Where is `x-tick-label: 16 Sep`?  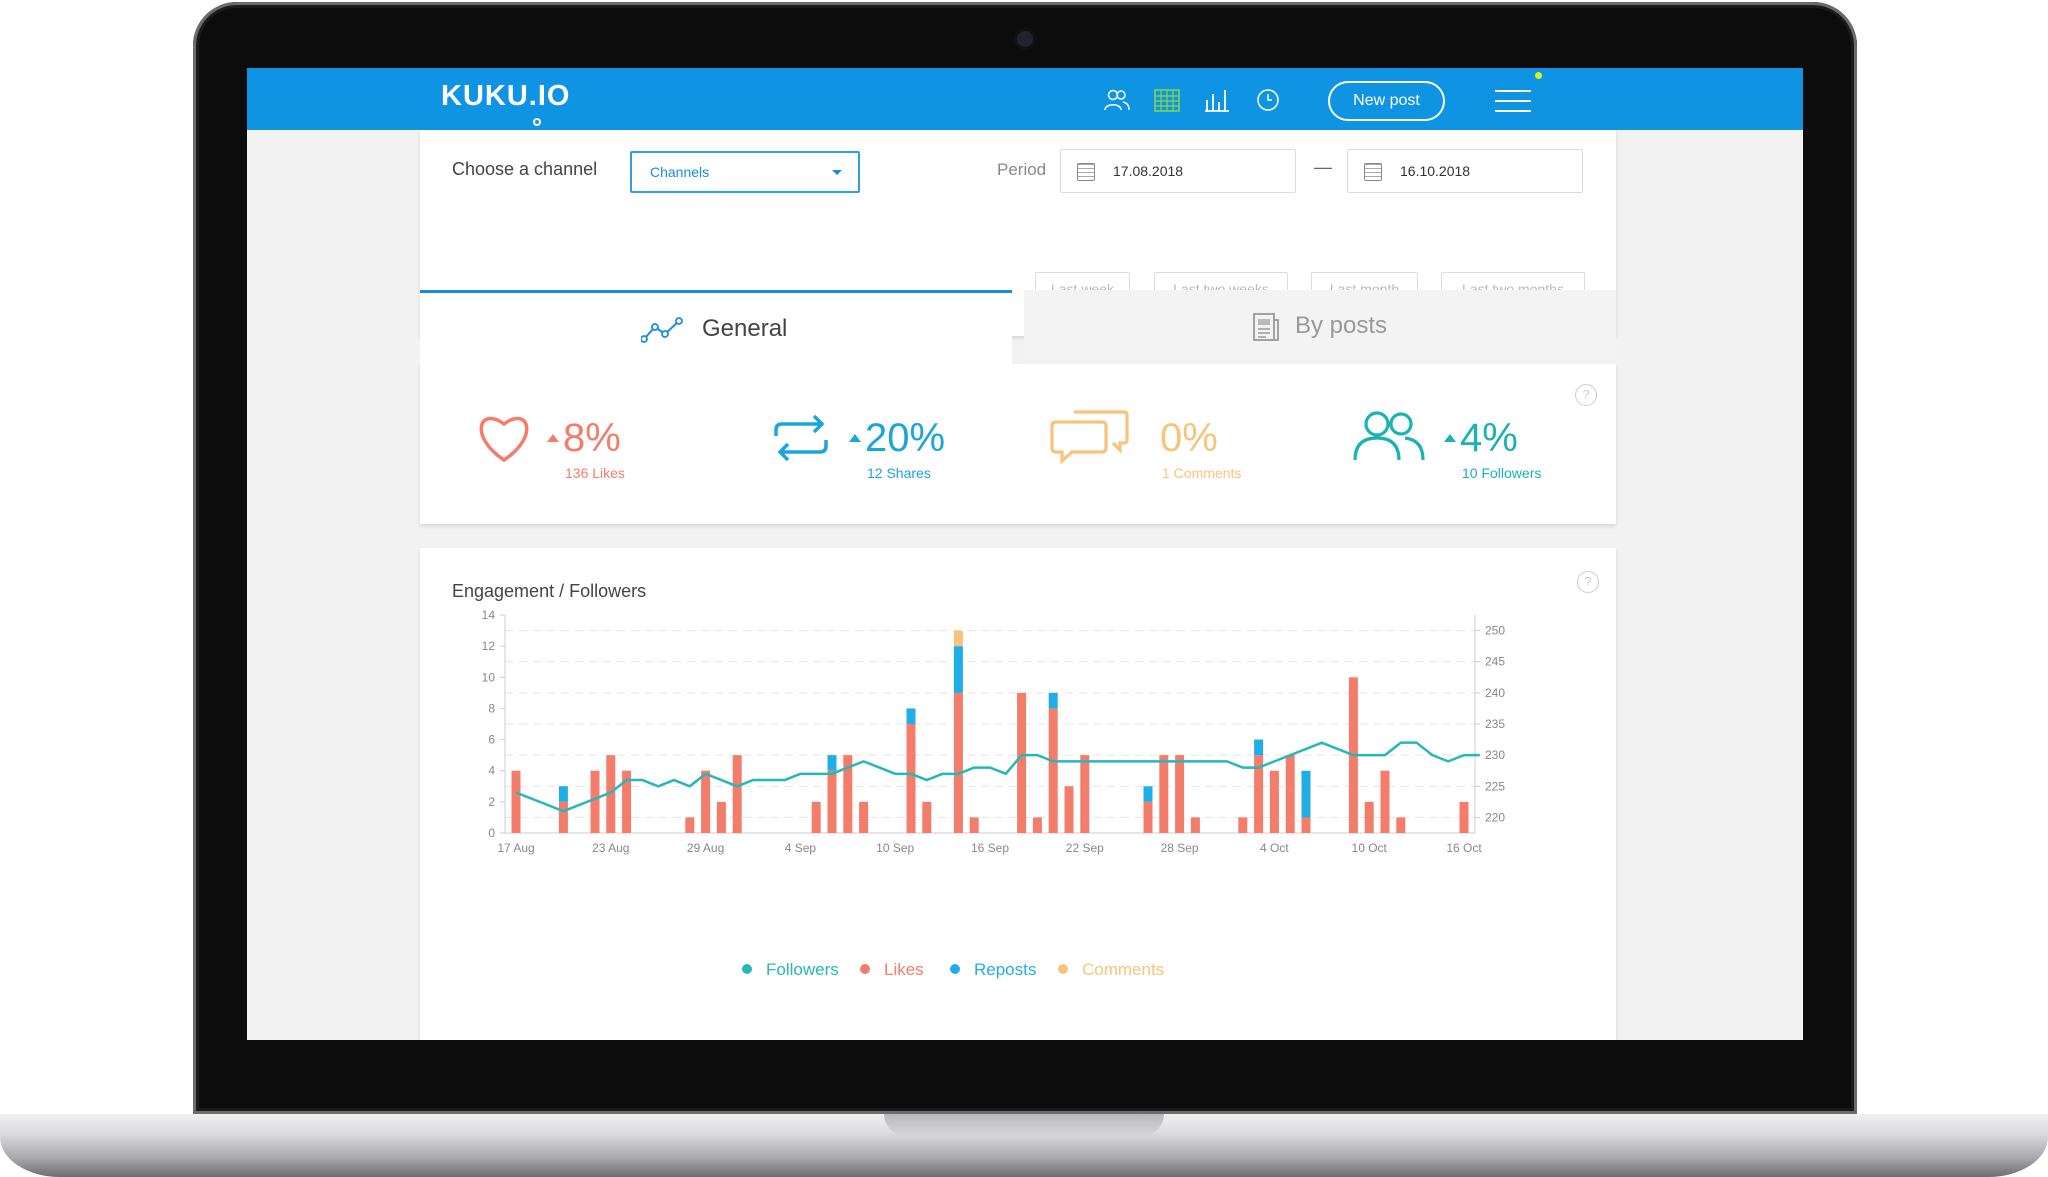 x-tick-label: 16 Sep is located at coordinates (990, 848).